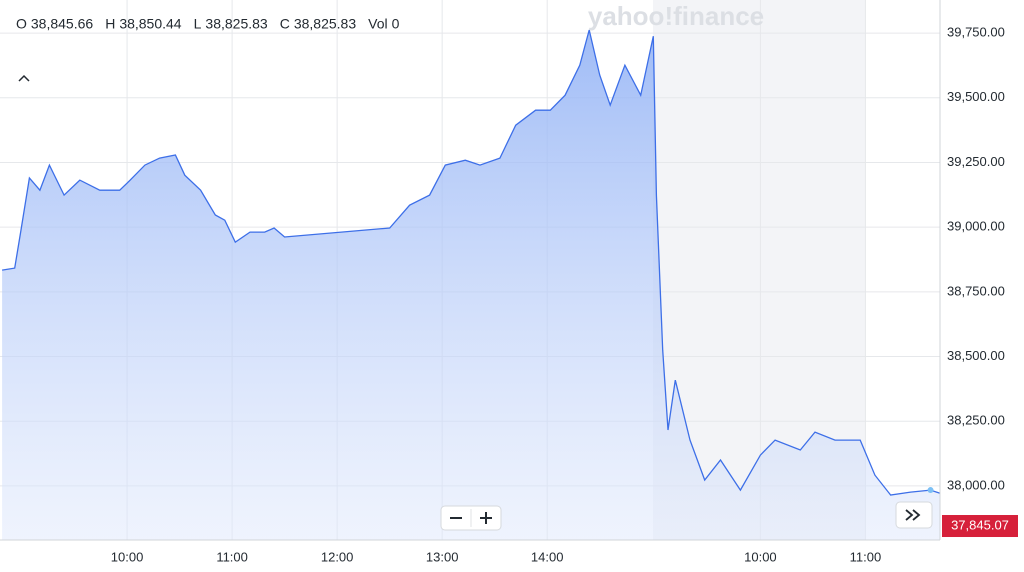 Image resolution: width=1024 pixels, height=572 pixels. What do you see at coordinates (976, 355) in the screenshot?
I see `y-tick-label: 38,500.00` at bounding box center [976, 355].